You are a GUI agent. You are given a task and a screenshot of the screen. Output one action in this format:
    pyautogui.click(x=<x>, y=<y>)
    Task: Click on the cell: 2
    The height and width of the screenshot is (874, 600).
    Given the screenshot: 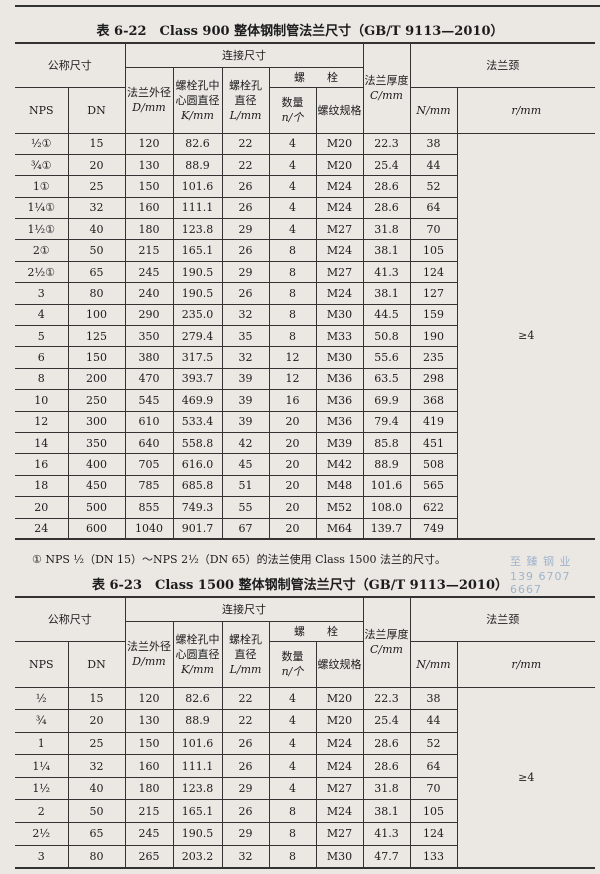 What is the action you would take?
    pyautogui.click(x=42, y=811)
    